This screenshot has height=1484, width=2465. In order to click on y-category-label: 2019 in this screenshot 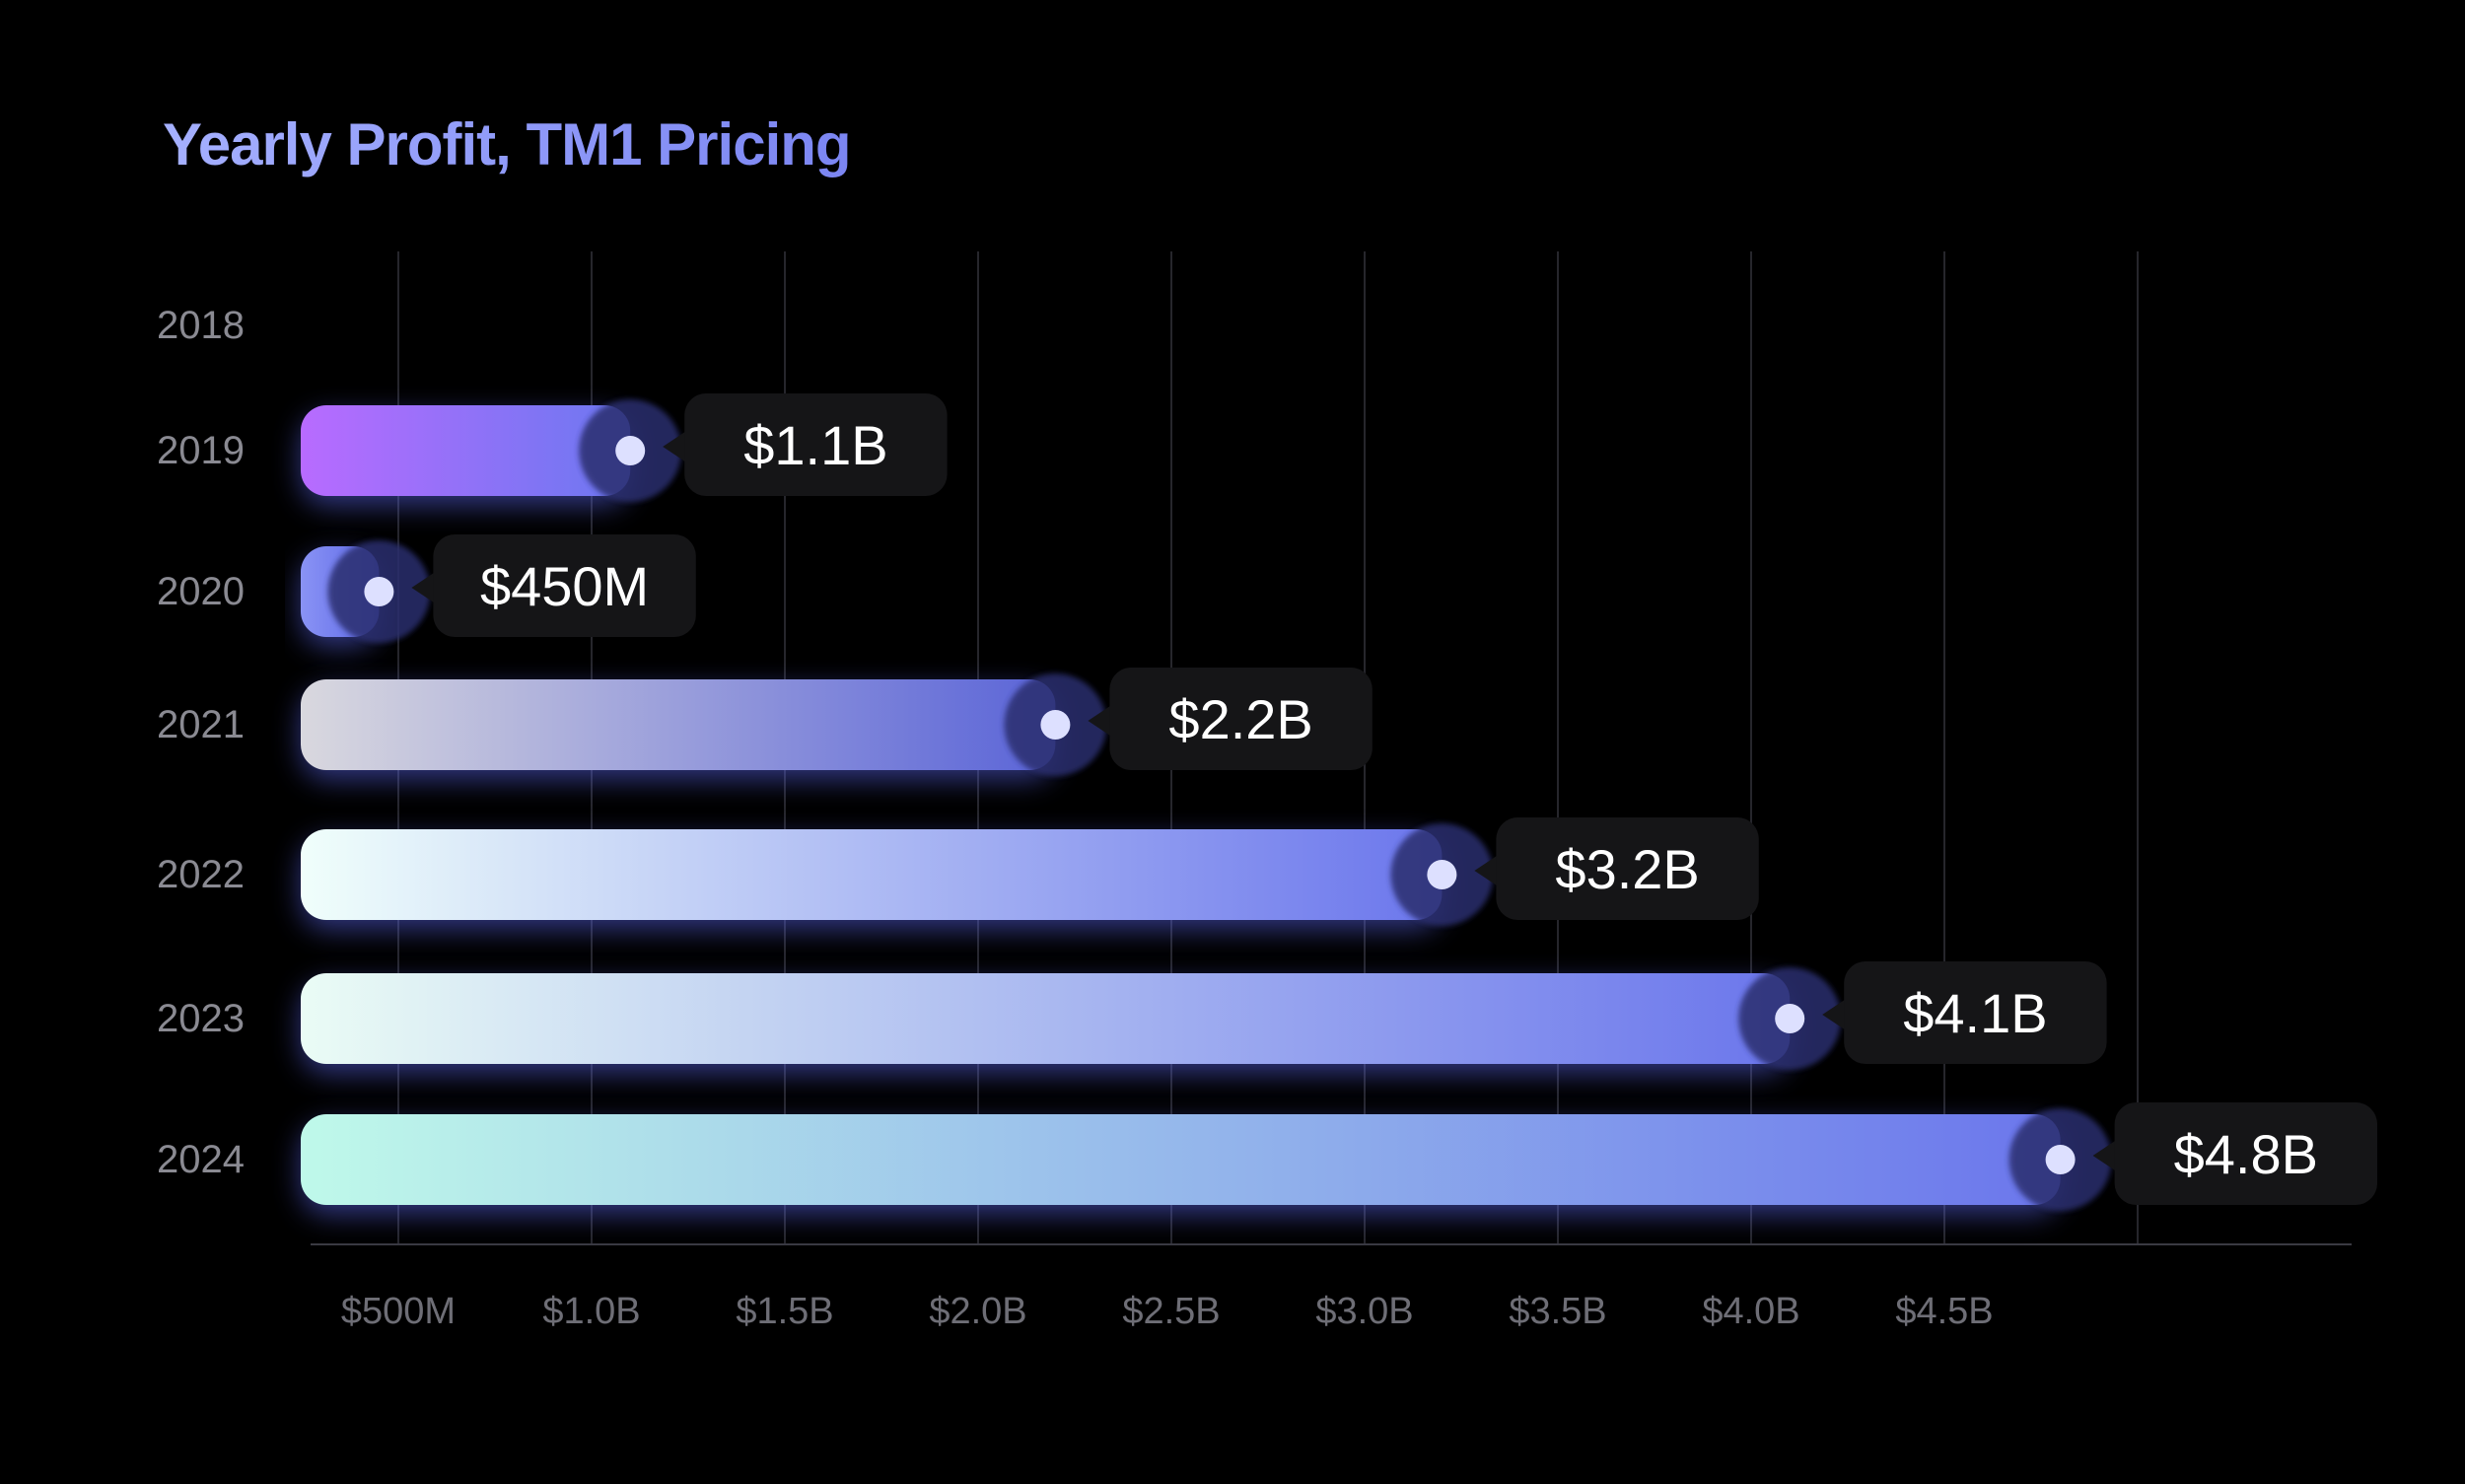, I will do `click(201, 450)`.